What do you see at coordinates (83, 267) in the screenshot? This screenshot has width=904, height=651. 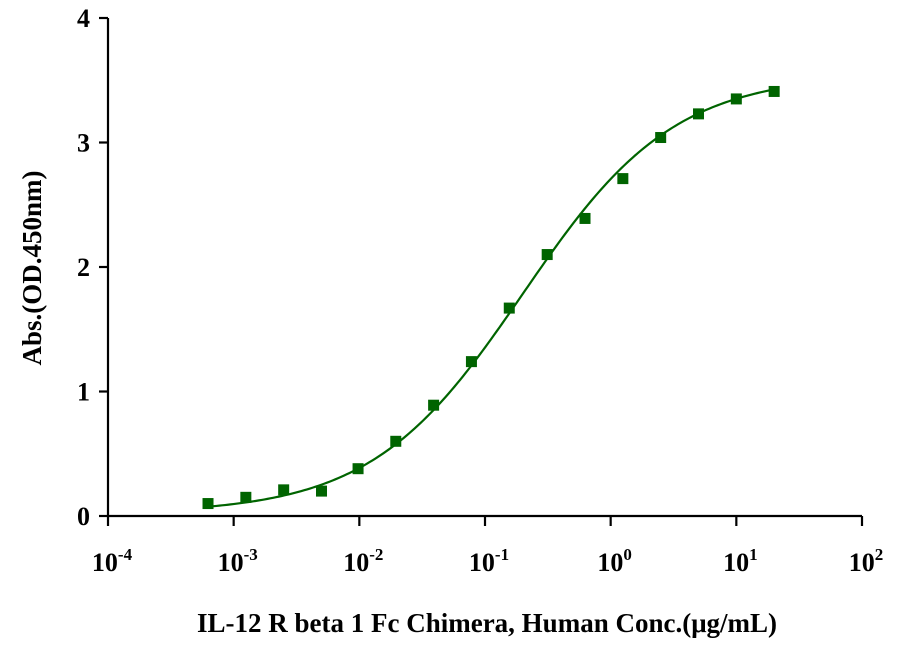 I see `y-tick-label: 2` at bounding box center [83, 267].